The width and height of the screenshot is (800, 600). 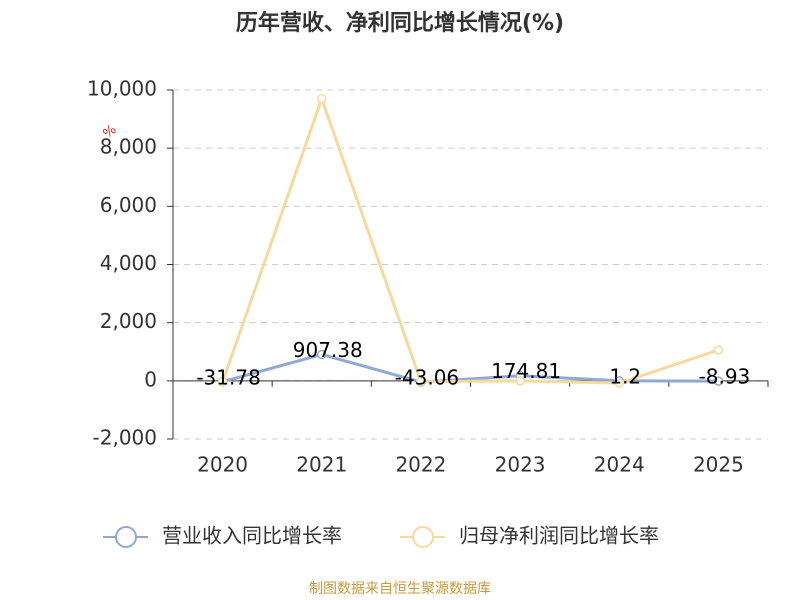 I want to click on legend-label: 营业收入同比增长率, so click(x=252, y=536).